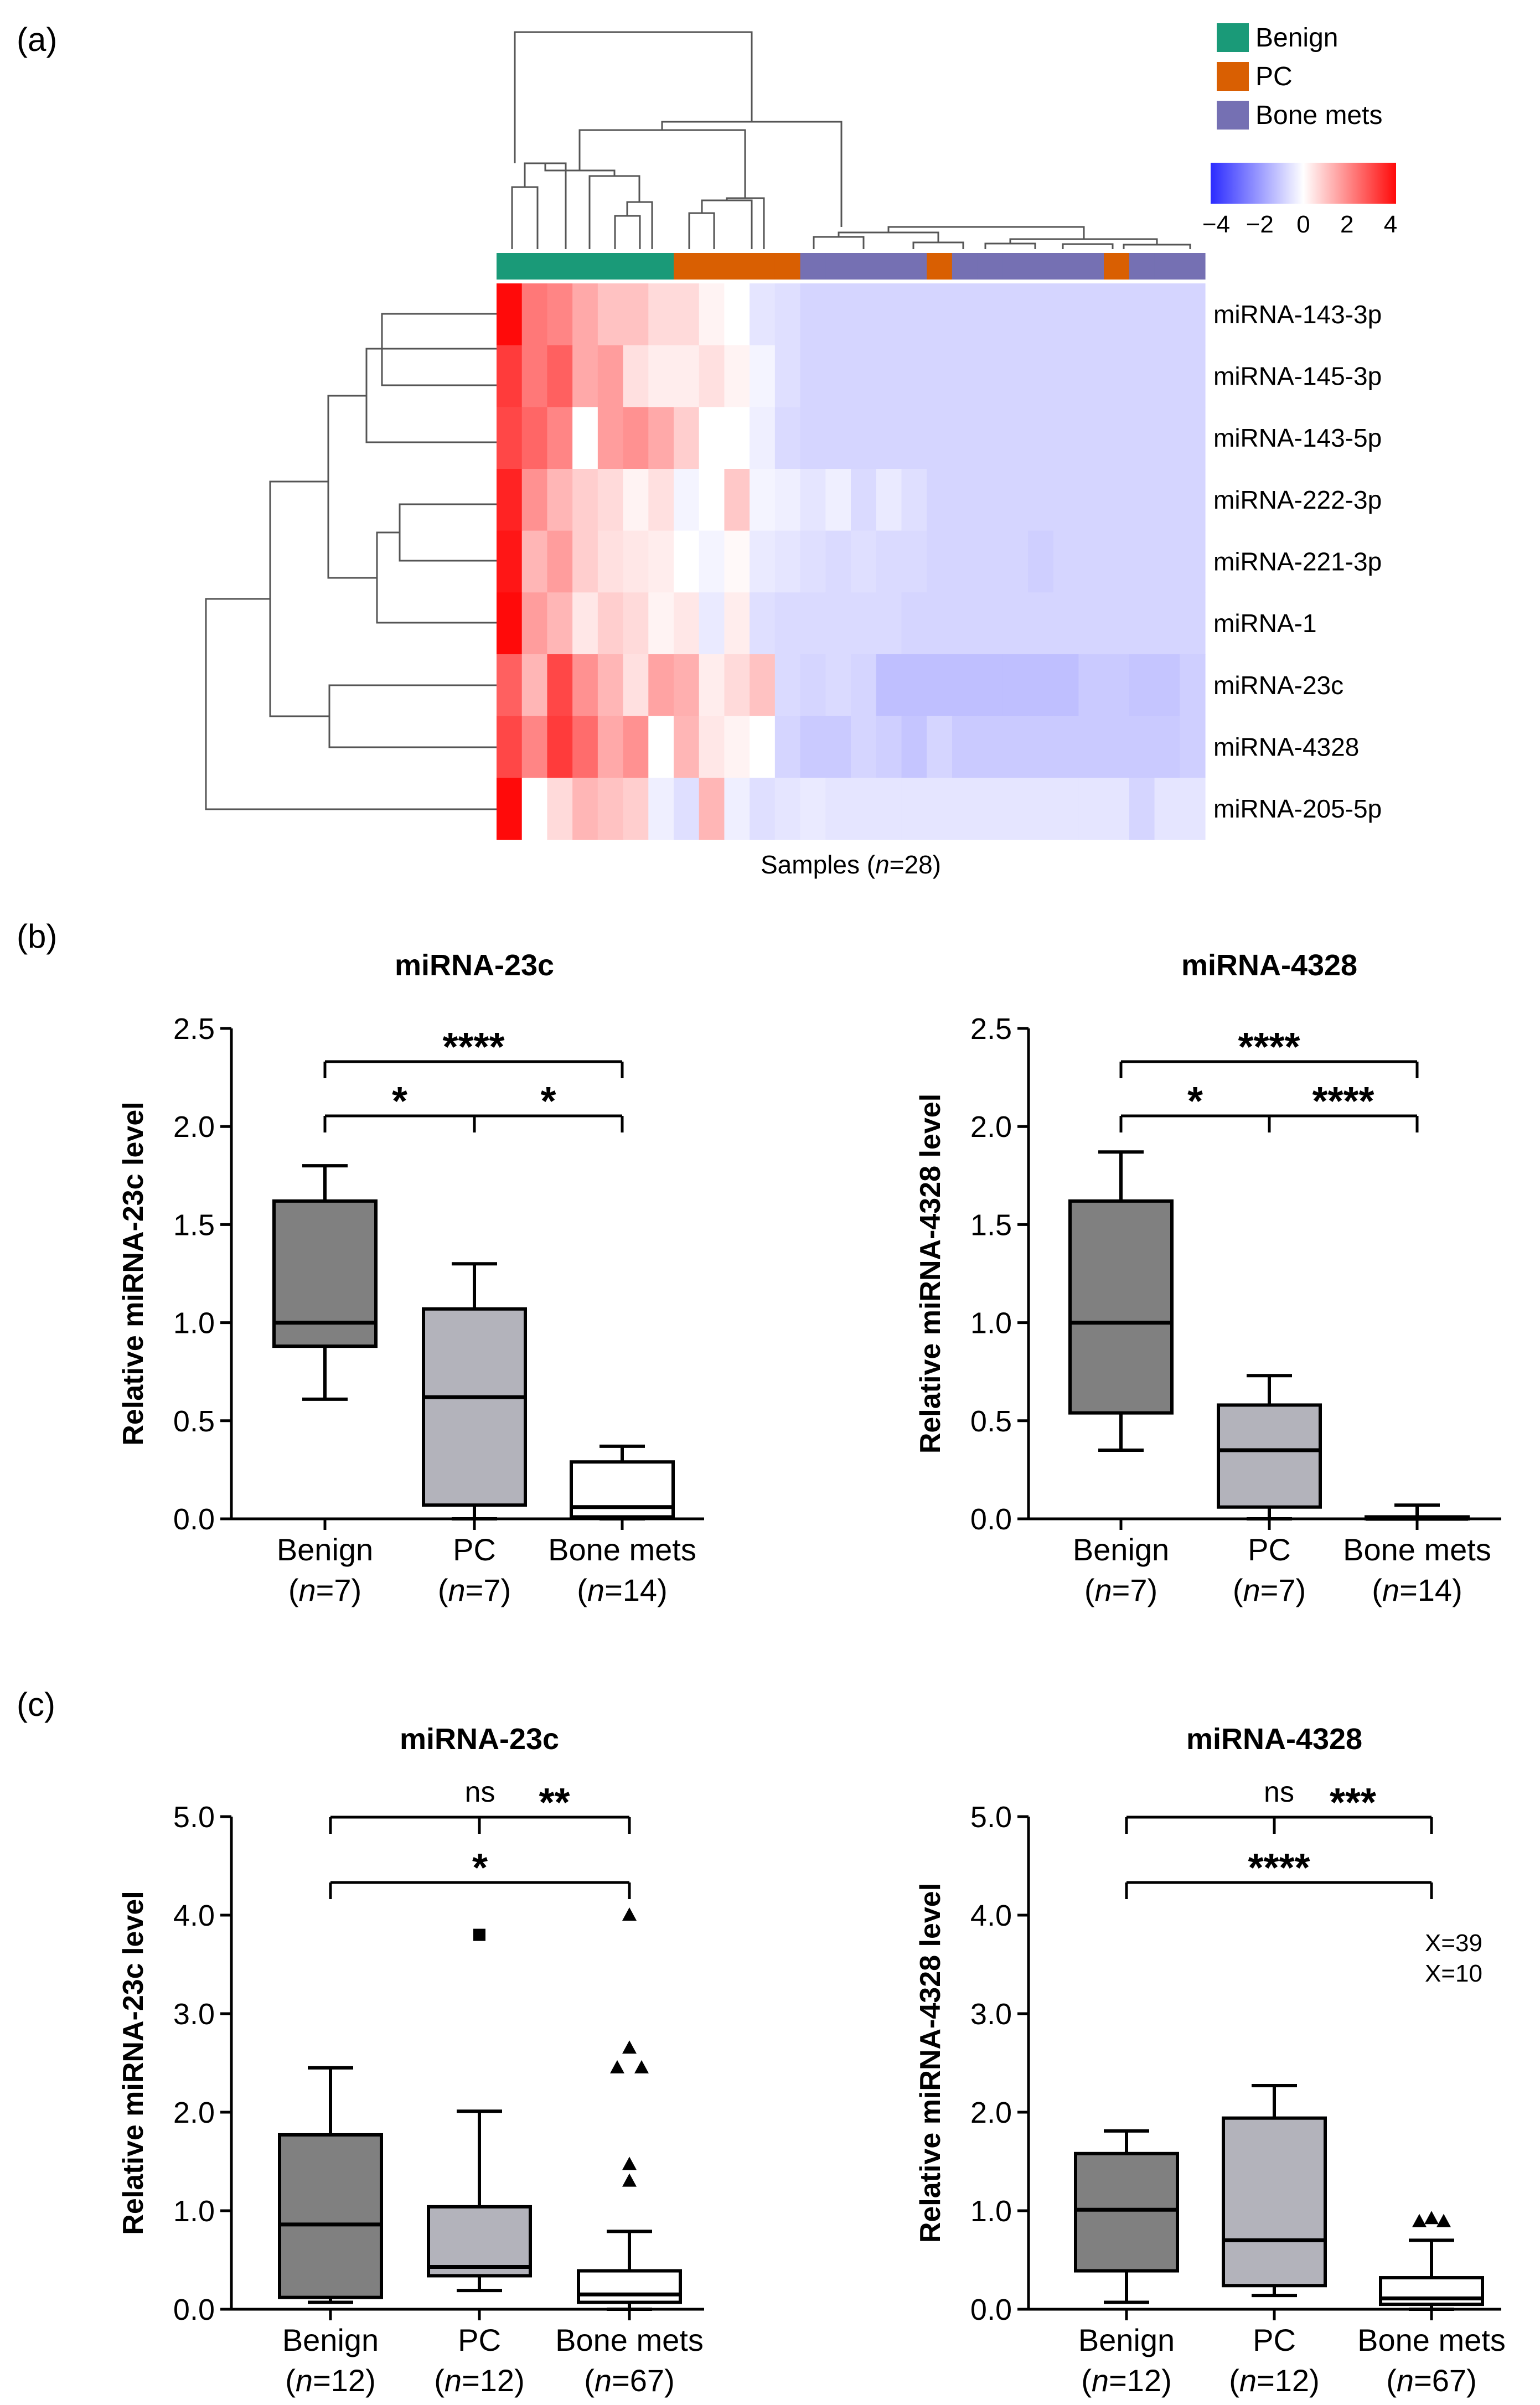 The height and width of the screenshot is (2405, 1540). What do you see at coordinates (36, 1704) in the screenshot?
I see `panel-label-c: (c)` at bounding box center [36, 1704].